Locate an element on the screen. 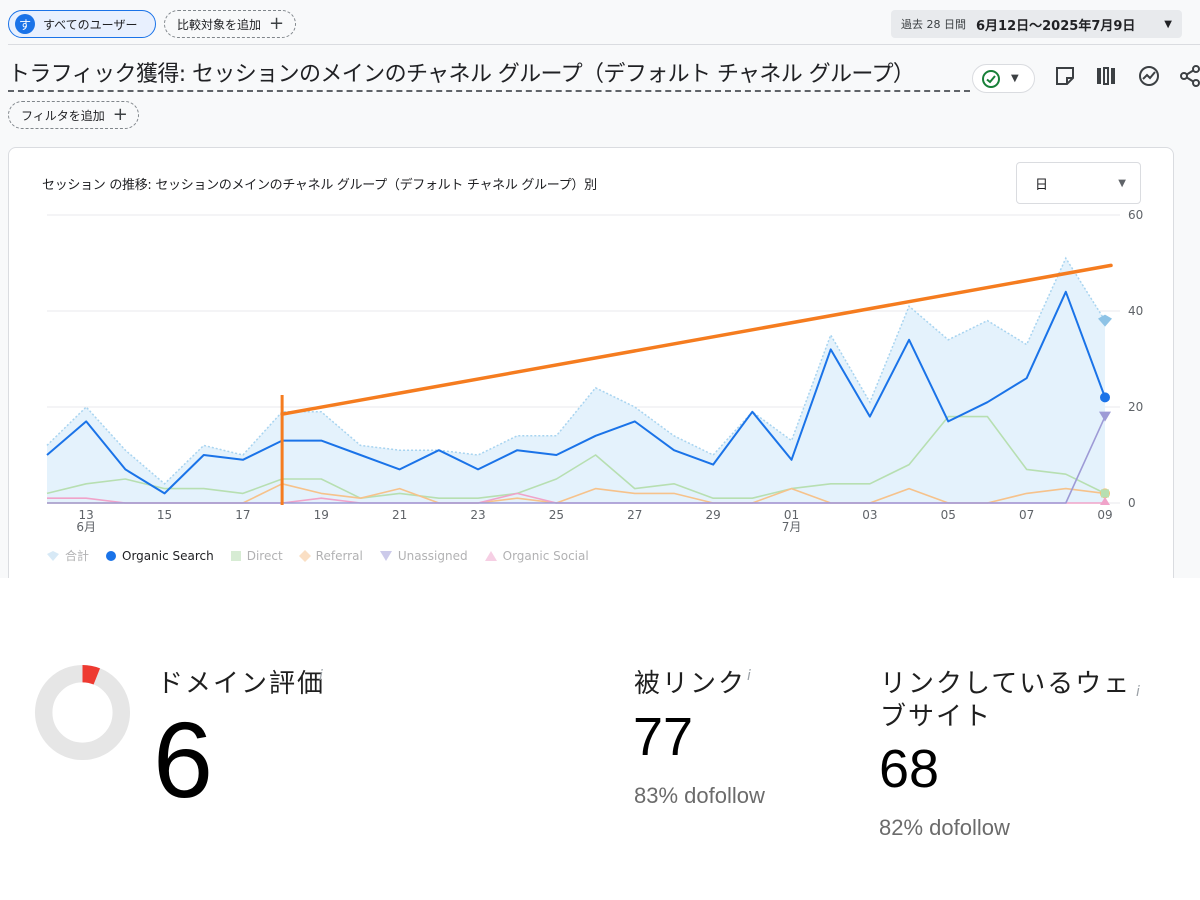 The width and height of the screenshot is (1200, 900). triangle-down-marker-icon is located at coordinates (385, 555).